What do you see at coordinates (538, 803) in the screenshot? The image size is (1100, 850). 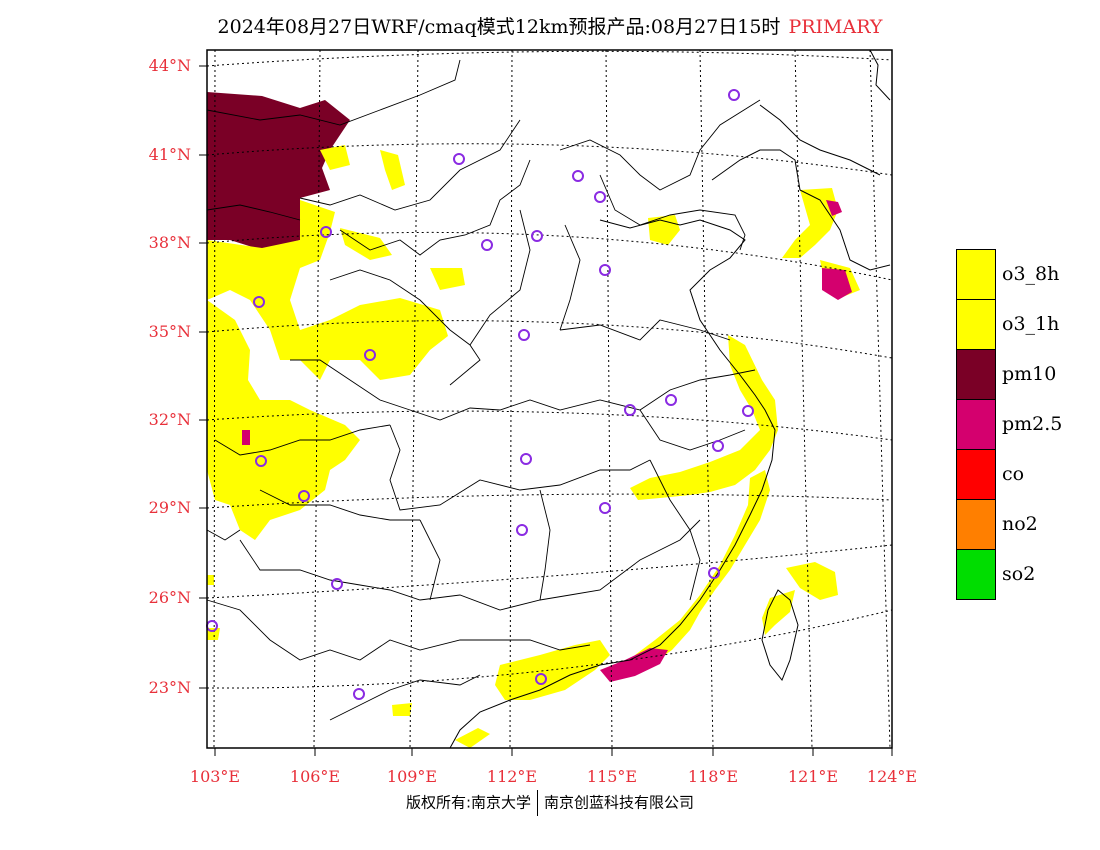 I see `footer-separator` at bounding box center [538, 803].